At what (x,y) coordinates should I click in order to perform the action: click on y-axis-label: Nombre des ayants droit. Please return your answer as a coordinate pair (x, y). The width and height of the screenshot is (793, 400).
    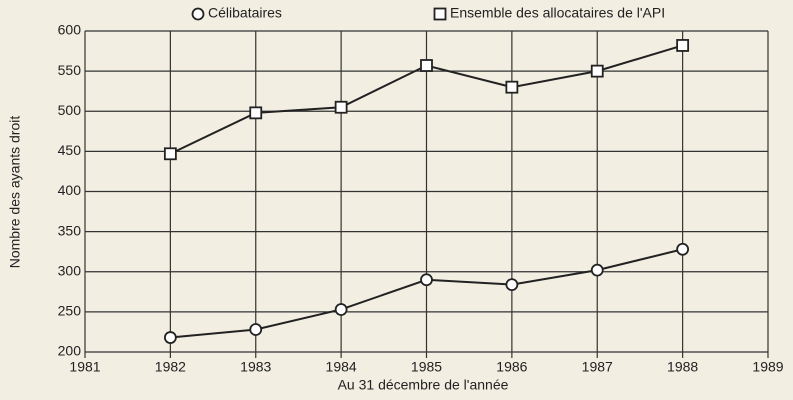
    Looking at the image, I should click on (15, 192).